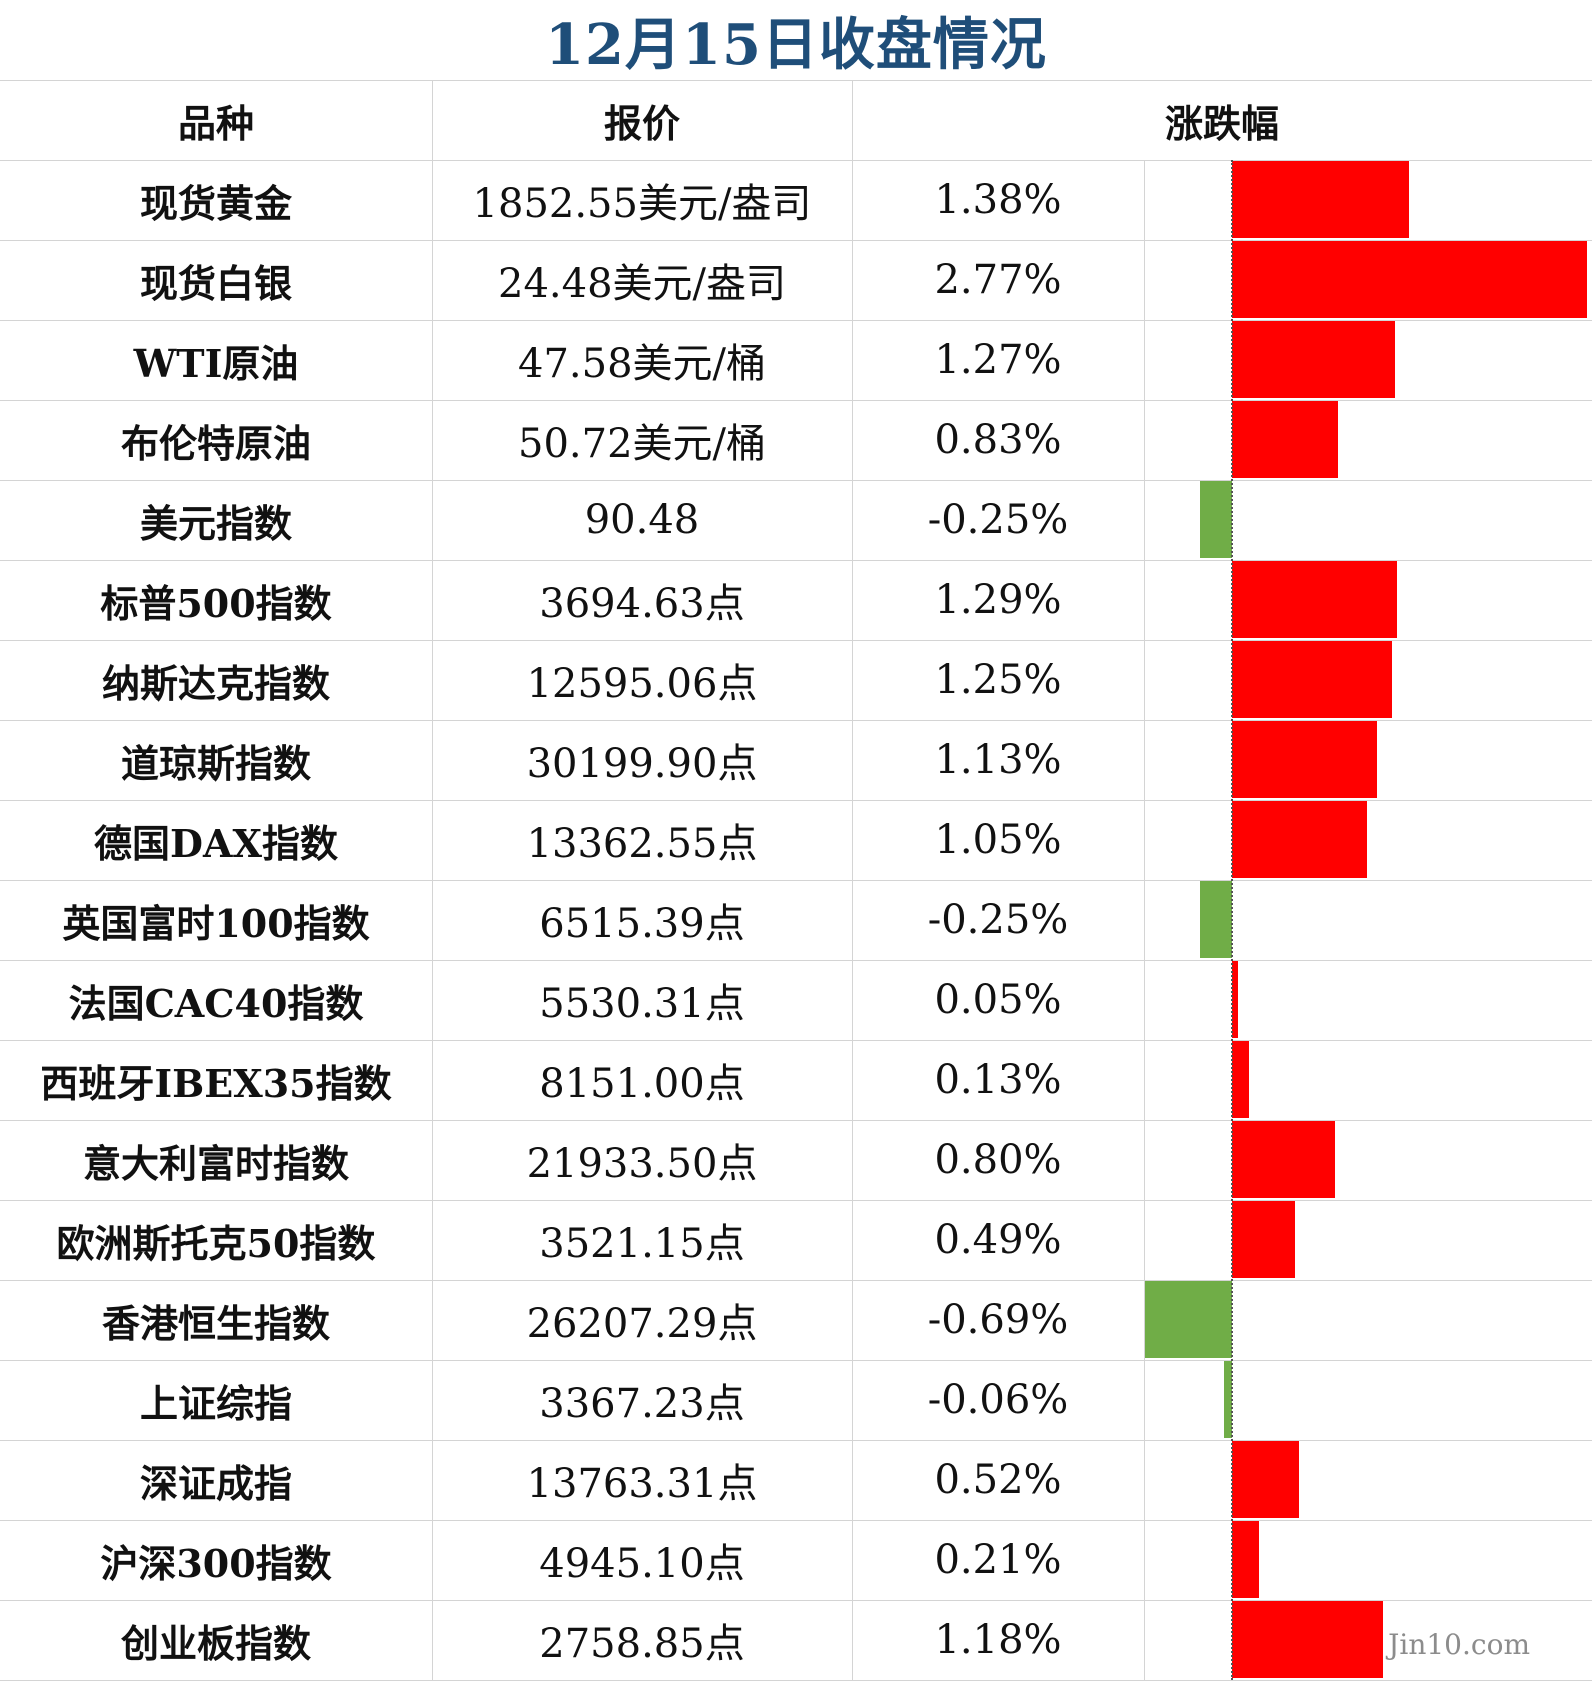 The height and width of the screenshot is (1681, 1592). I want to click on change-percent: 0.52%, so click(998, 1480).